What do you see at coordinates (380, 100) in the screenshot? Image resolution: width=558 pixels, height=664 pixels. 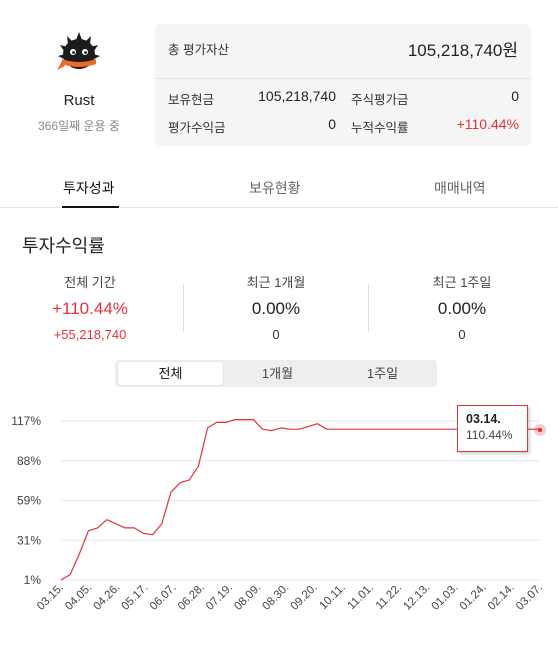 I see `stock-eval-label: 주식평가금` at bounding box center [380, 100].